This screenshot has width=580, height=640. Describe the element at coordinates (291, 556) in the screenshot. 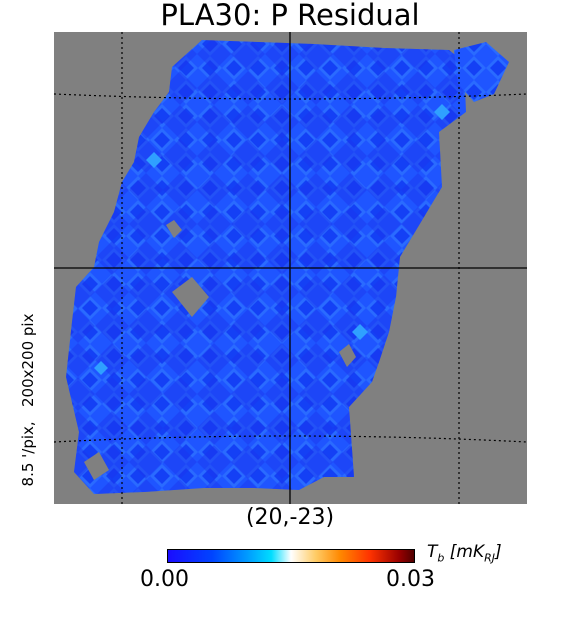

I see `colorbar` at that location.